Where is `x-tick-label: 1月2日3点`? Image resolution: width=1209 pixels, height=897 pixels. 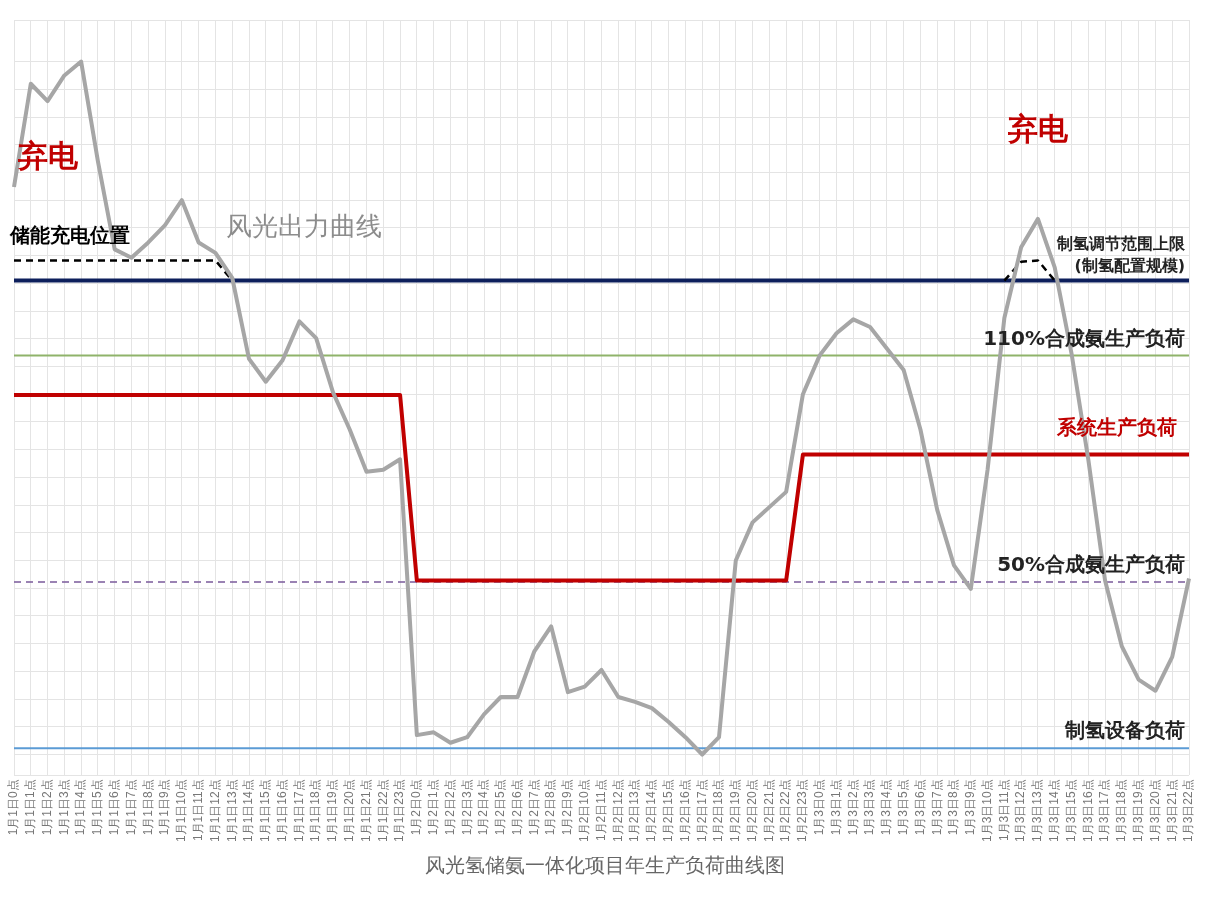 x-tick-label: 1月2日3点 is located at coordinates (466, 807).